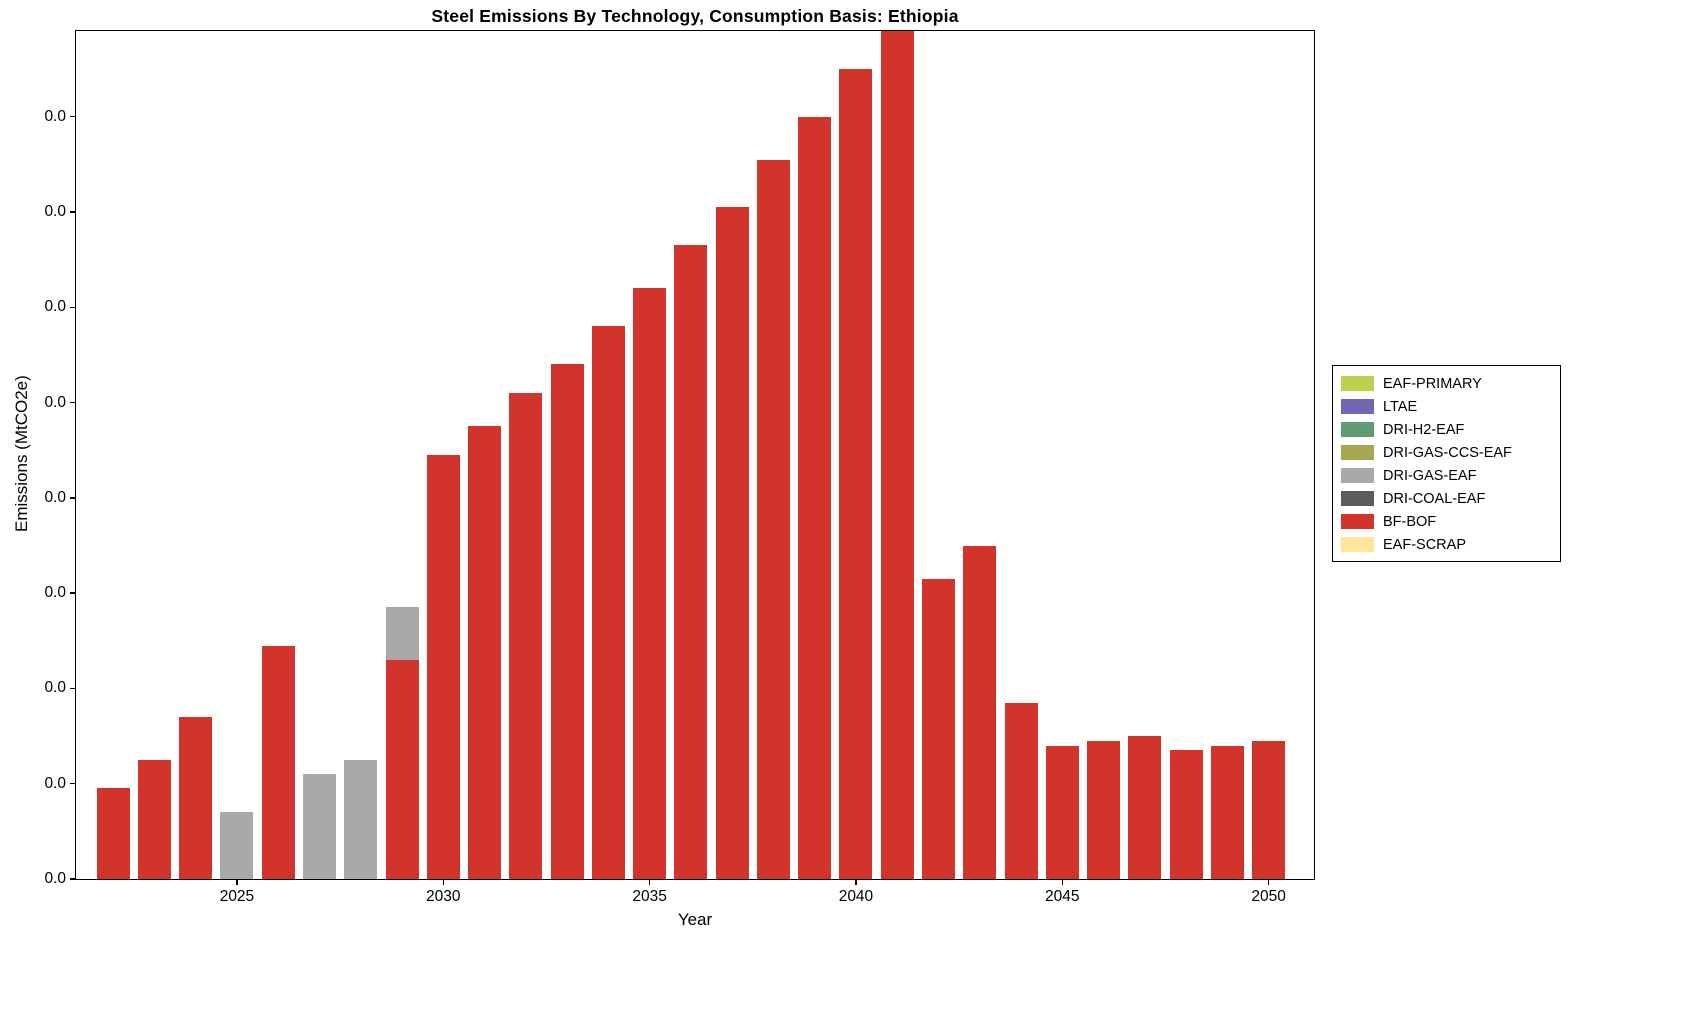  I want to click on legend-entry: DRI-COAL-EAF, so click(1446, 498).